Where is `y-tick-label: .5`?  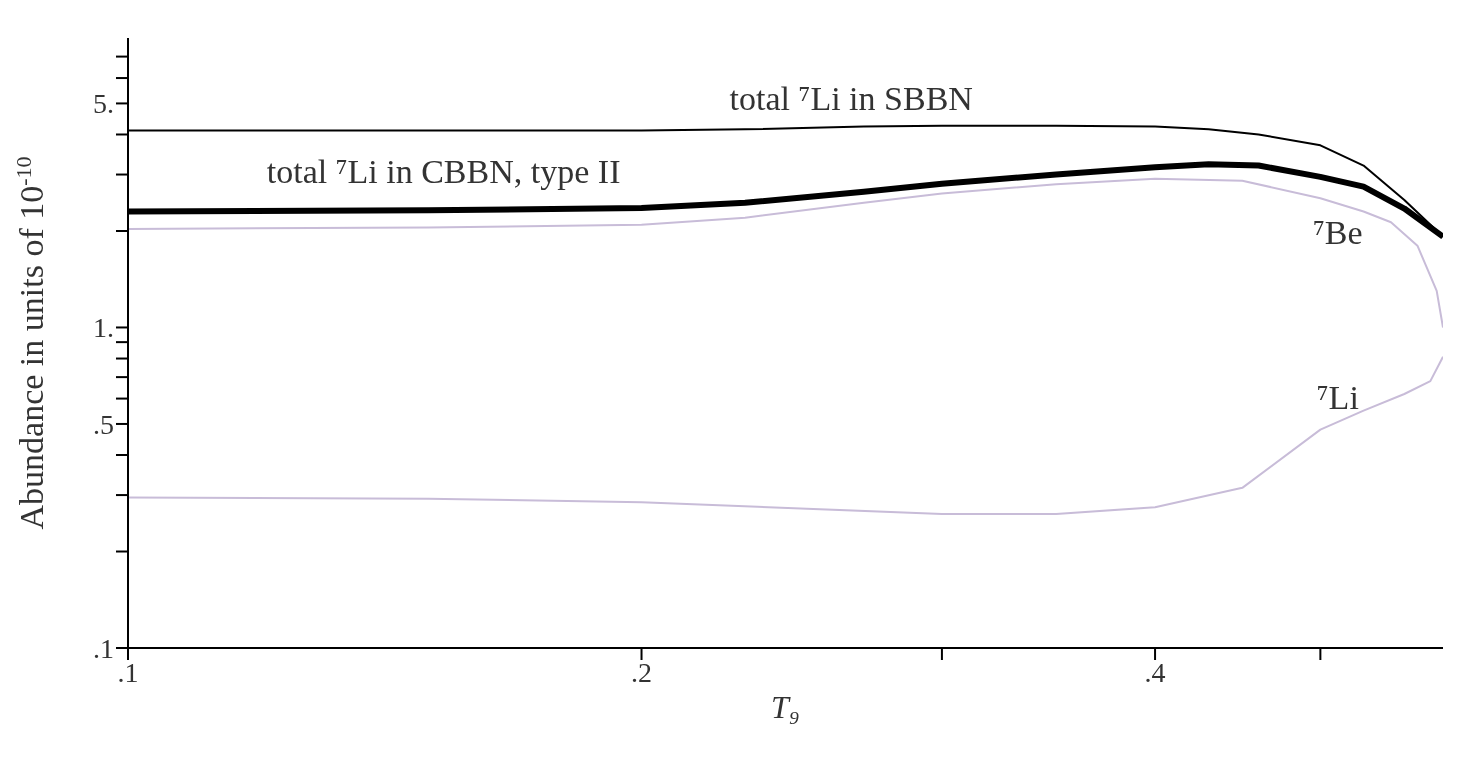 y-tick-label: .5 is located at coordinates (103, 424).